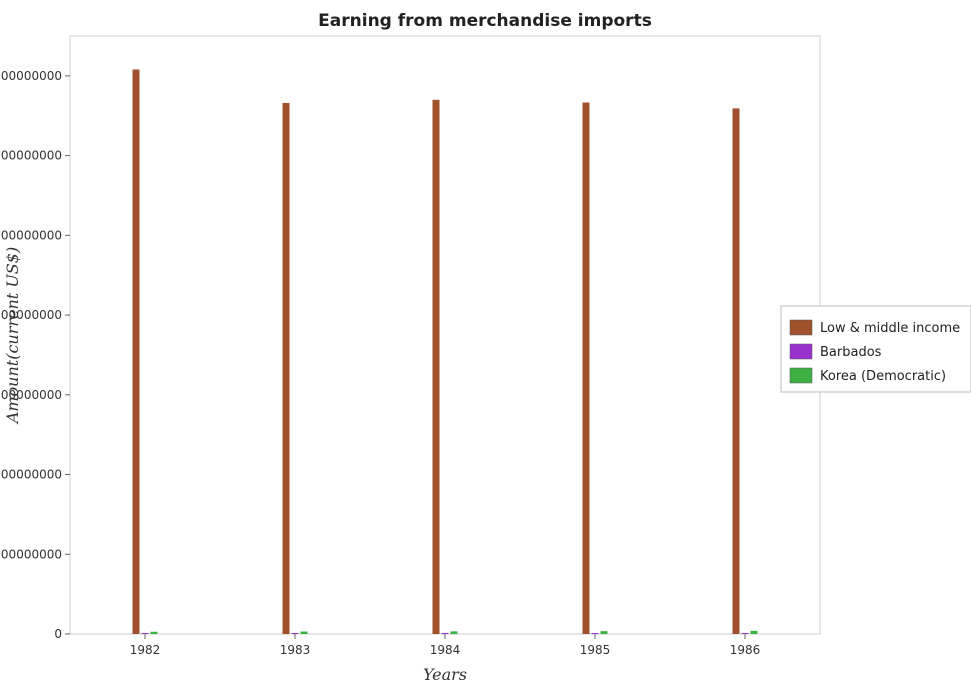 The image size is (971, 700). Describe the element at coordinates (58, 634) in the screenshot. I see `y-tick-label: 0` at that location.